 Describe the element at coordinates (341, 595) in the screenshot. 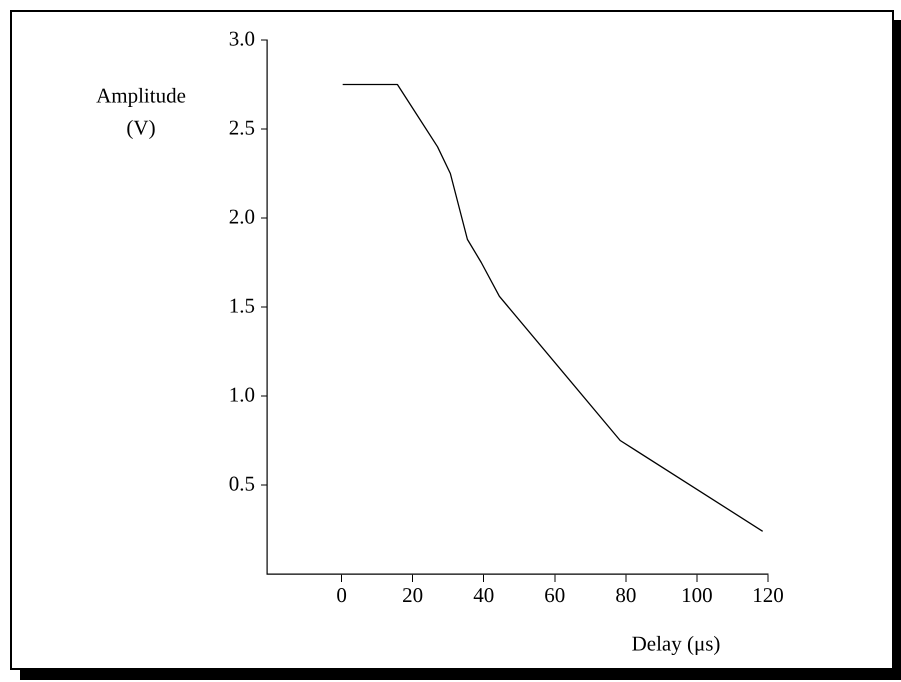

I see `x-tick-label: 0` at that location.